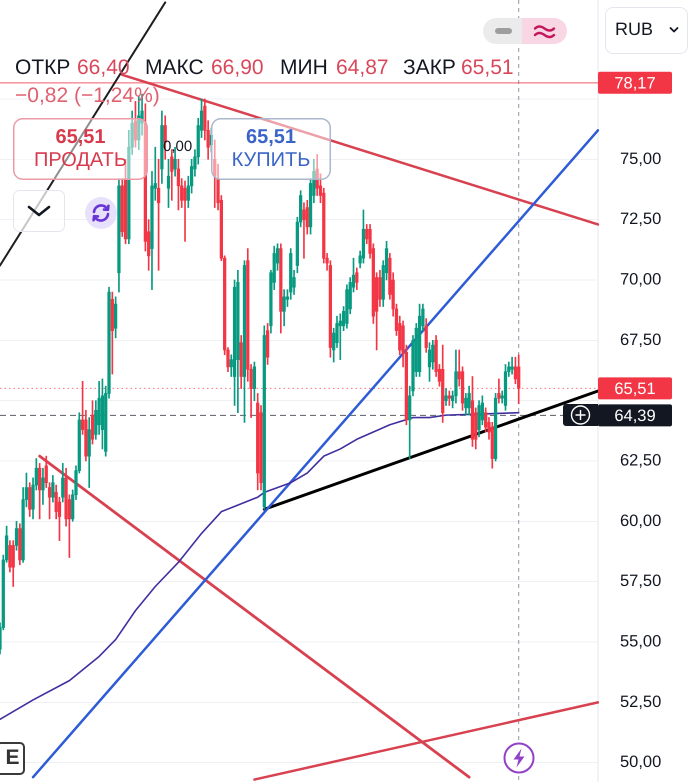 This screenshot has width=692, height=782. What do you see at coordinates (641, 581) in the screenshot?
I see `y-tick-label: 57,50` at bounding box center [641, 581].